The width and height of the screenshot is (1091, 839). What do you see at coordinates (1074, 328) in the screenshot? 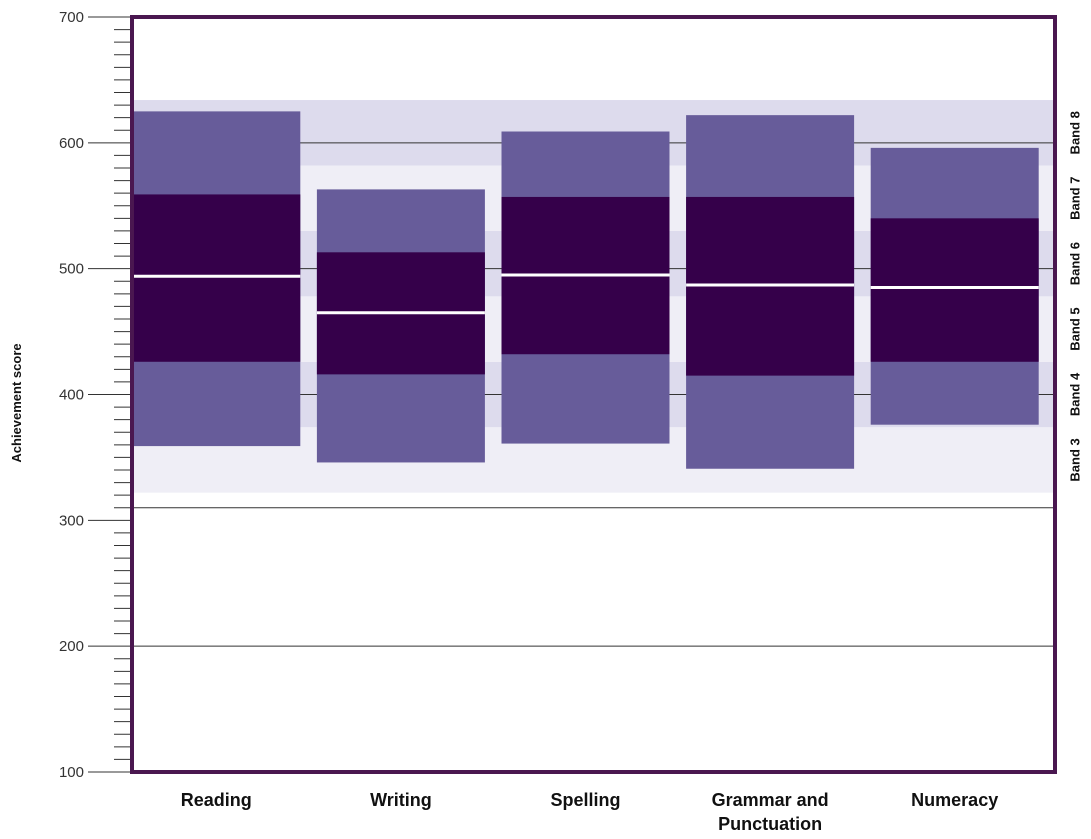
I see `band-label: Band 5` at bounding box center [1074, 328].